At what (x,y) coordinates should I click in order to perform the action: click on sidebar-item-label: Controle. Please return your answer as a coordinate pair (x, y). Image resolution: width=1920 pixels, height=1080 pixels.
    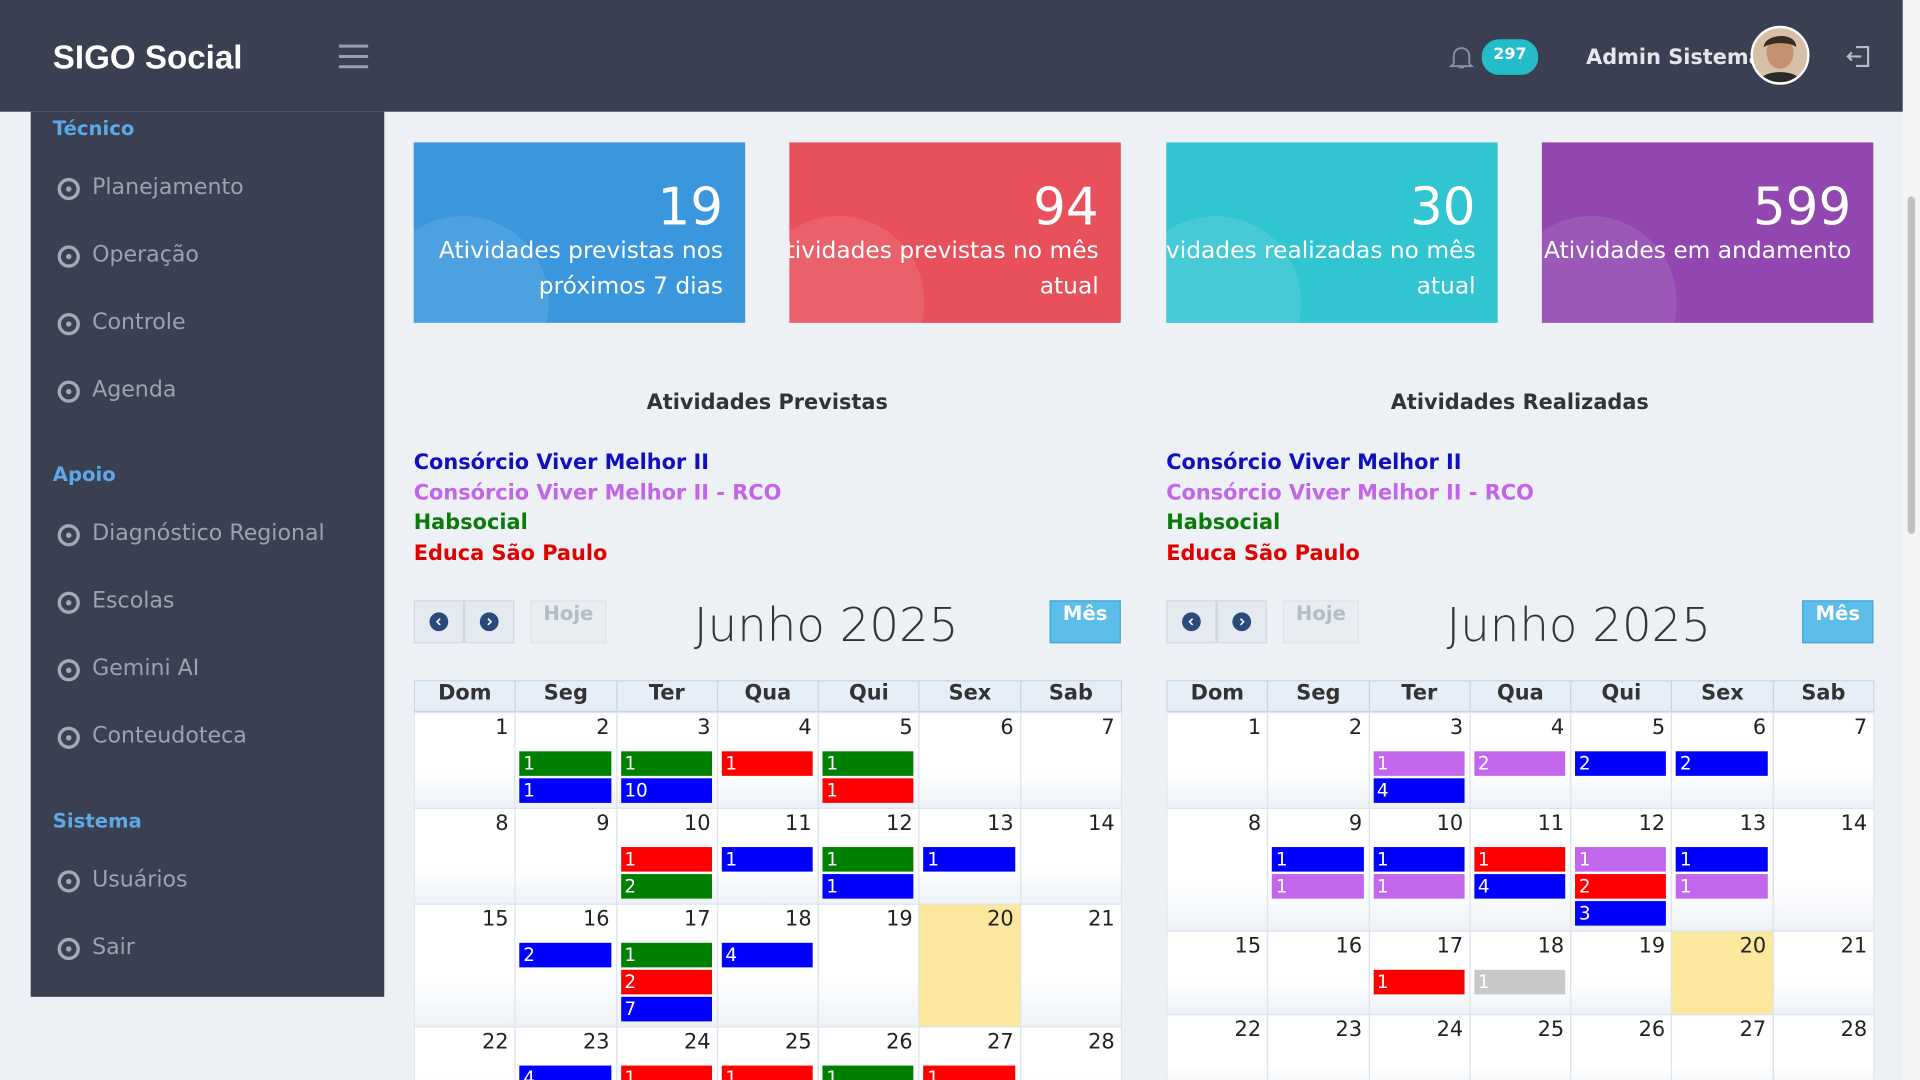
    Looking at the image, I should click on (139, 322).